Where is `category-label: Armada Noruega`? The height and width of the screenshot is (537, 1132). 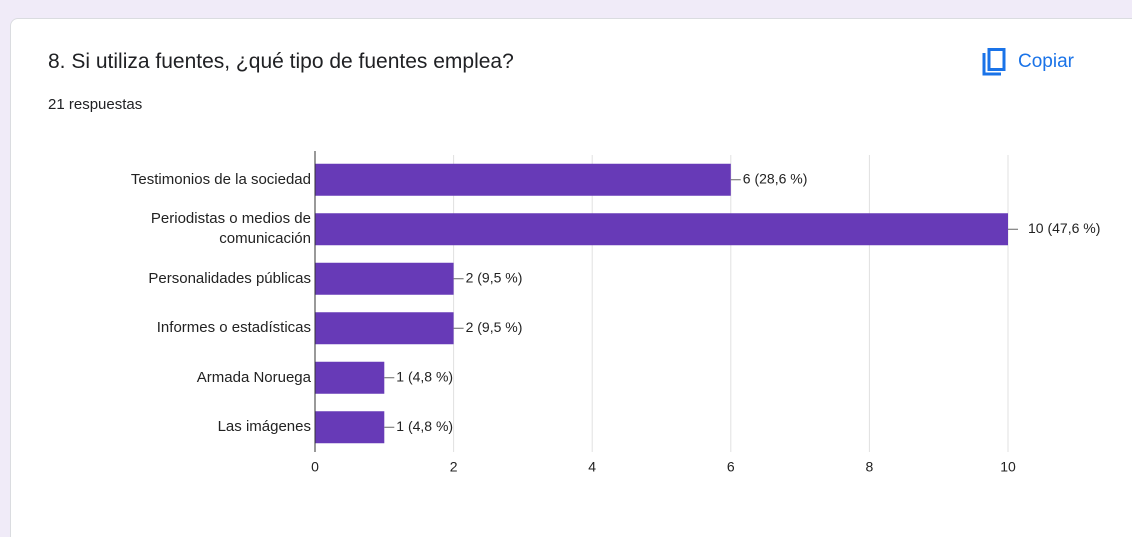 category-label: Armada Noruega is located at coordinates (253, 377).